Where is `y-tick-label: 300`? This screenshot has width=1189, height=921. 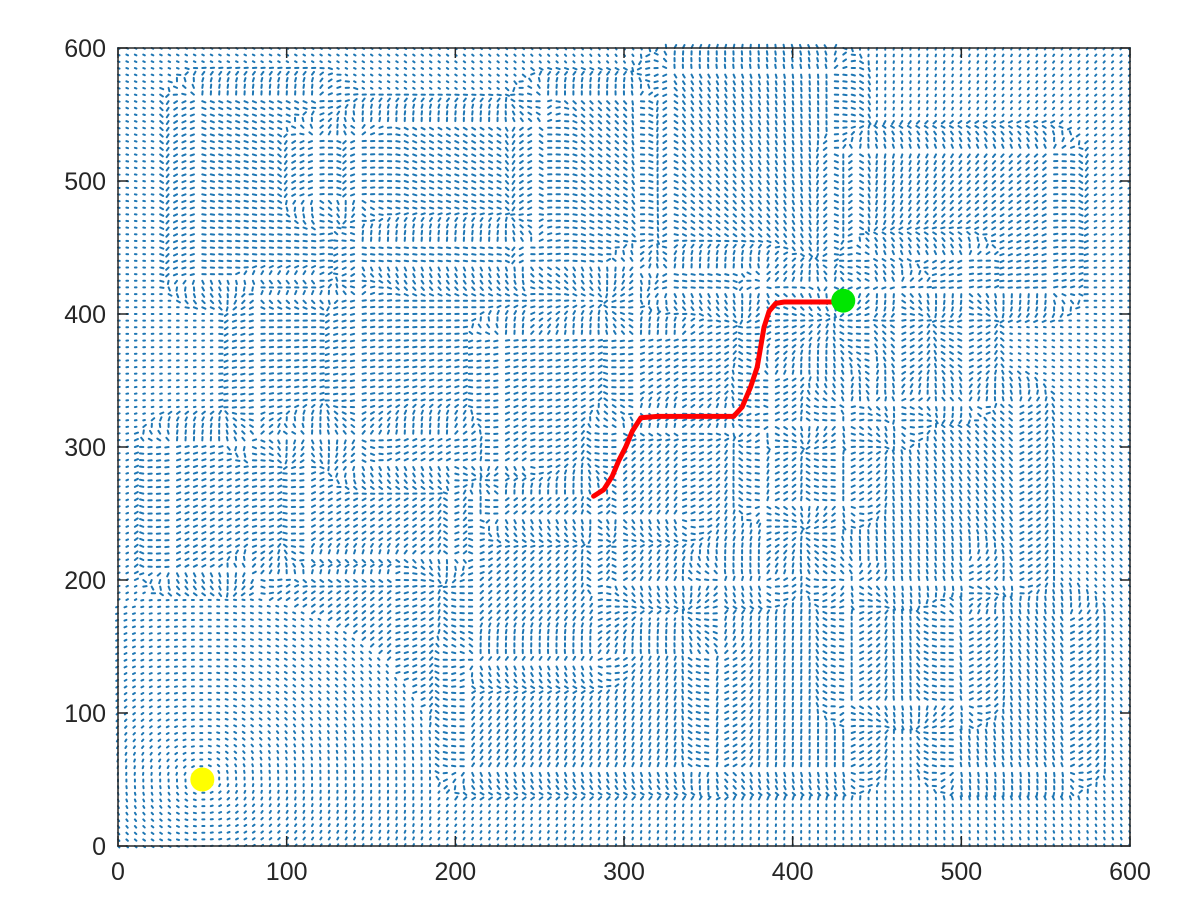 y-tick-label: 300 is located at coordinates (85, 448).